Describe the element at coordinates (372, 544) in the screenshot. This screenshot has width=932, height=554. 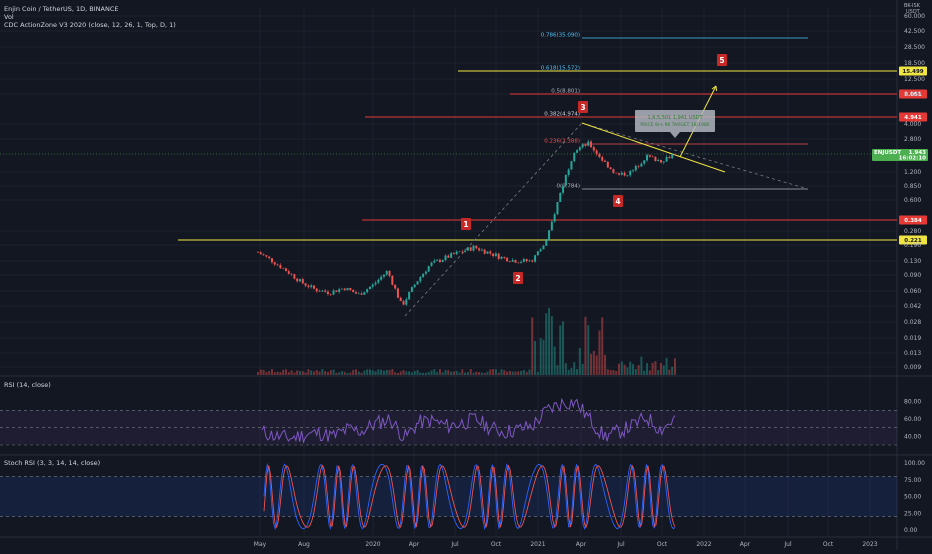
I see `time-scale-label: 2020` at that location.